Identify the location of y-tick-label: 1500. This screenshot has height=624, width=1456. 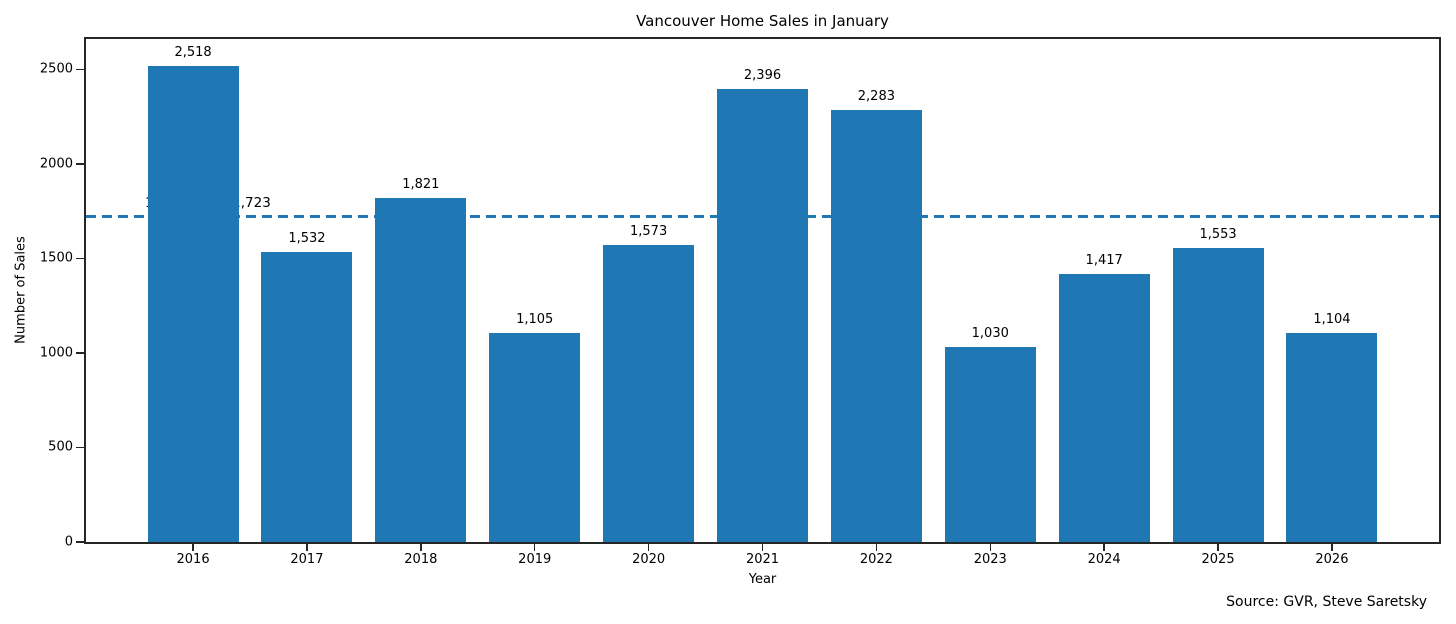
(56, 258).